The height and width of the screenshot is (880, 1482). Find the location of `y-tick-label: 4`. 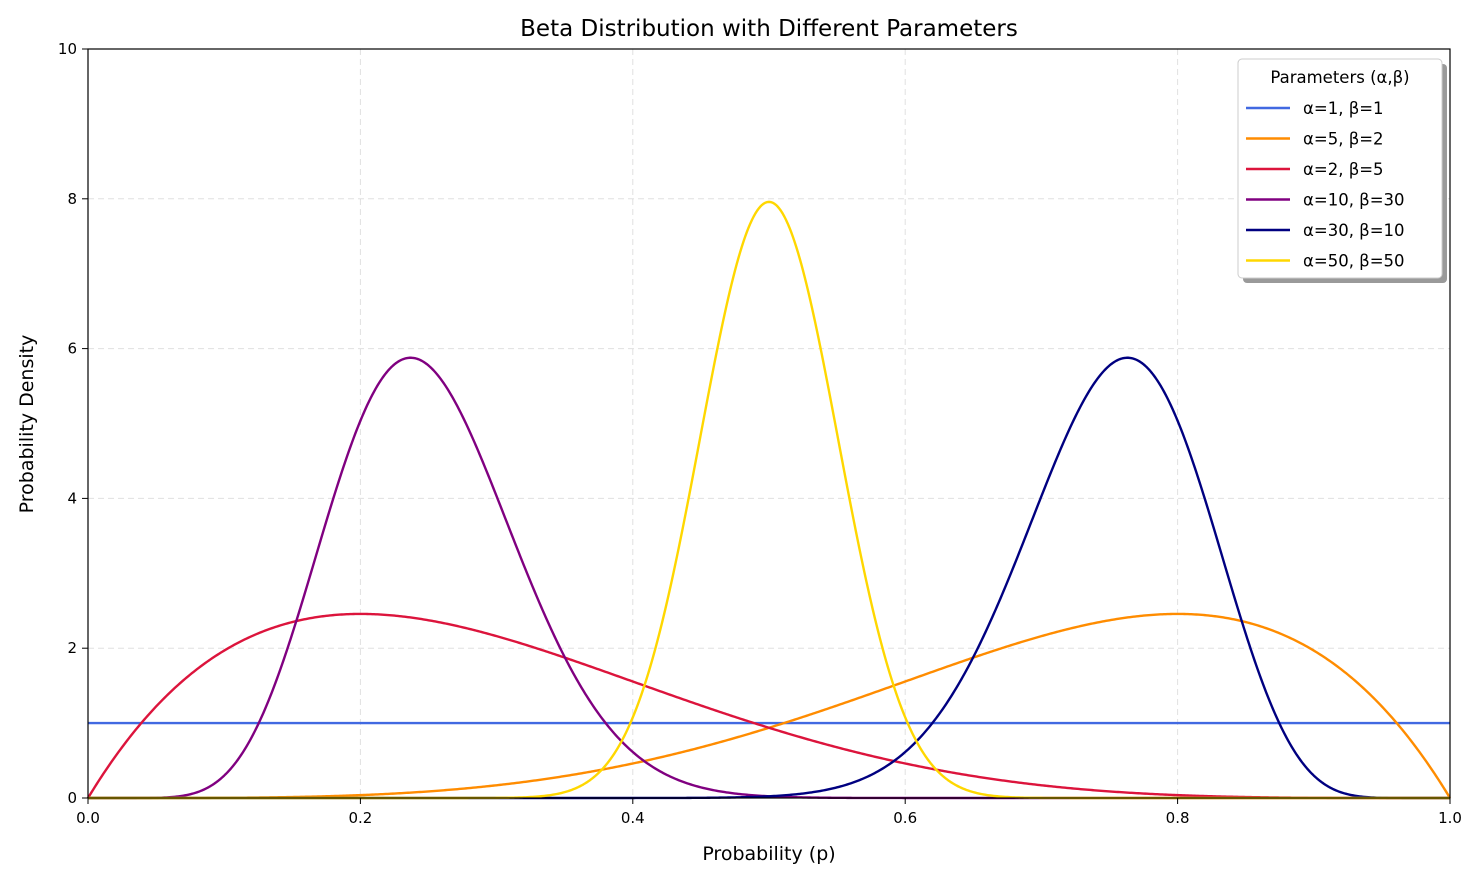

y-tick-label: 4 is located at coordinates (72, 498).